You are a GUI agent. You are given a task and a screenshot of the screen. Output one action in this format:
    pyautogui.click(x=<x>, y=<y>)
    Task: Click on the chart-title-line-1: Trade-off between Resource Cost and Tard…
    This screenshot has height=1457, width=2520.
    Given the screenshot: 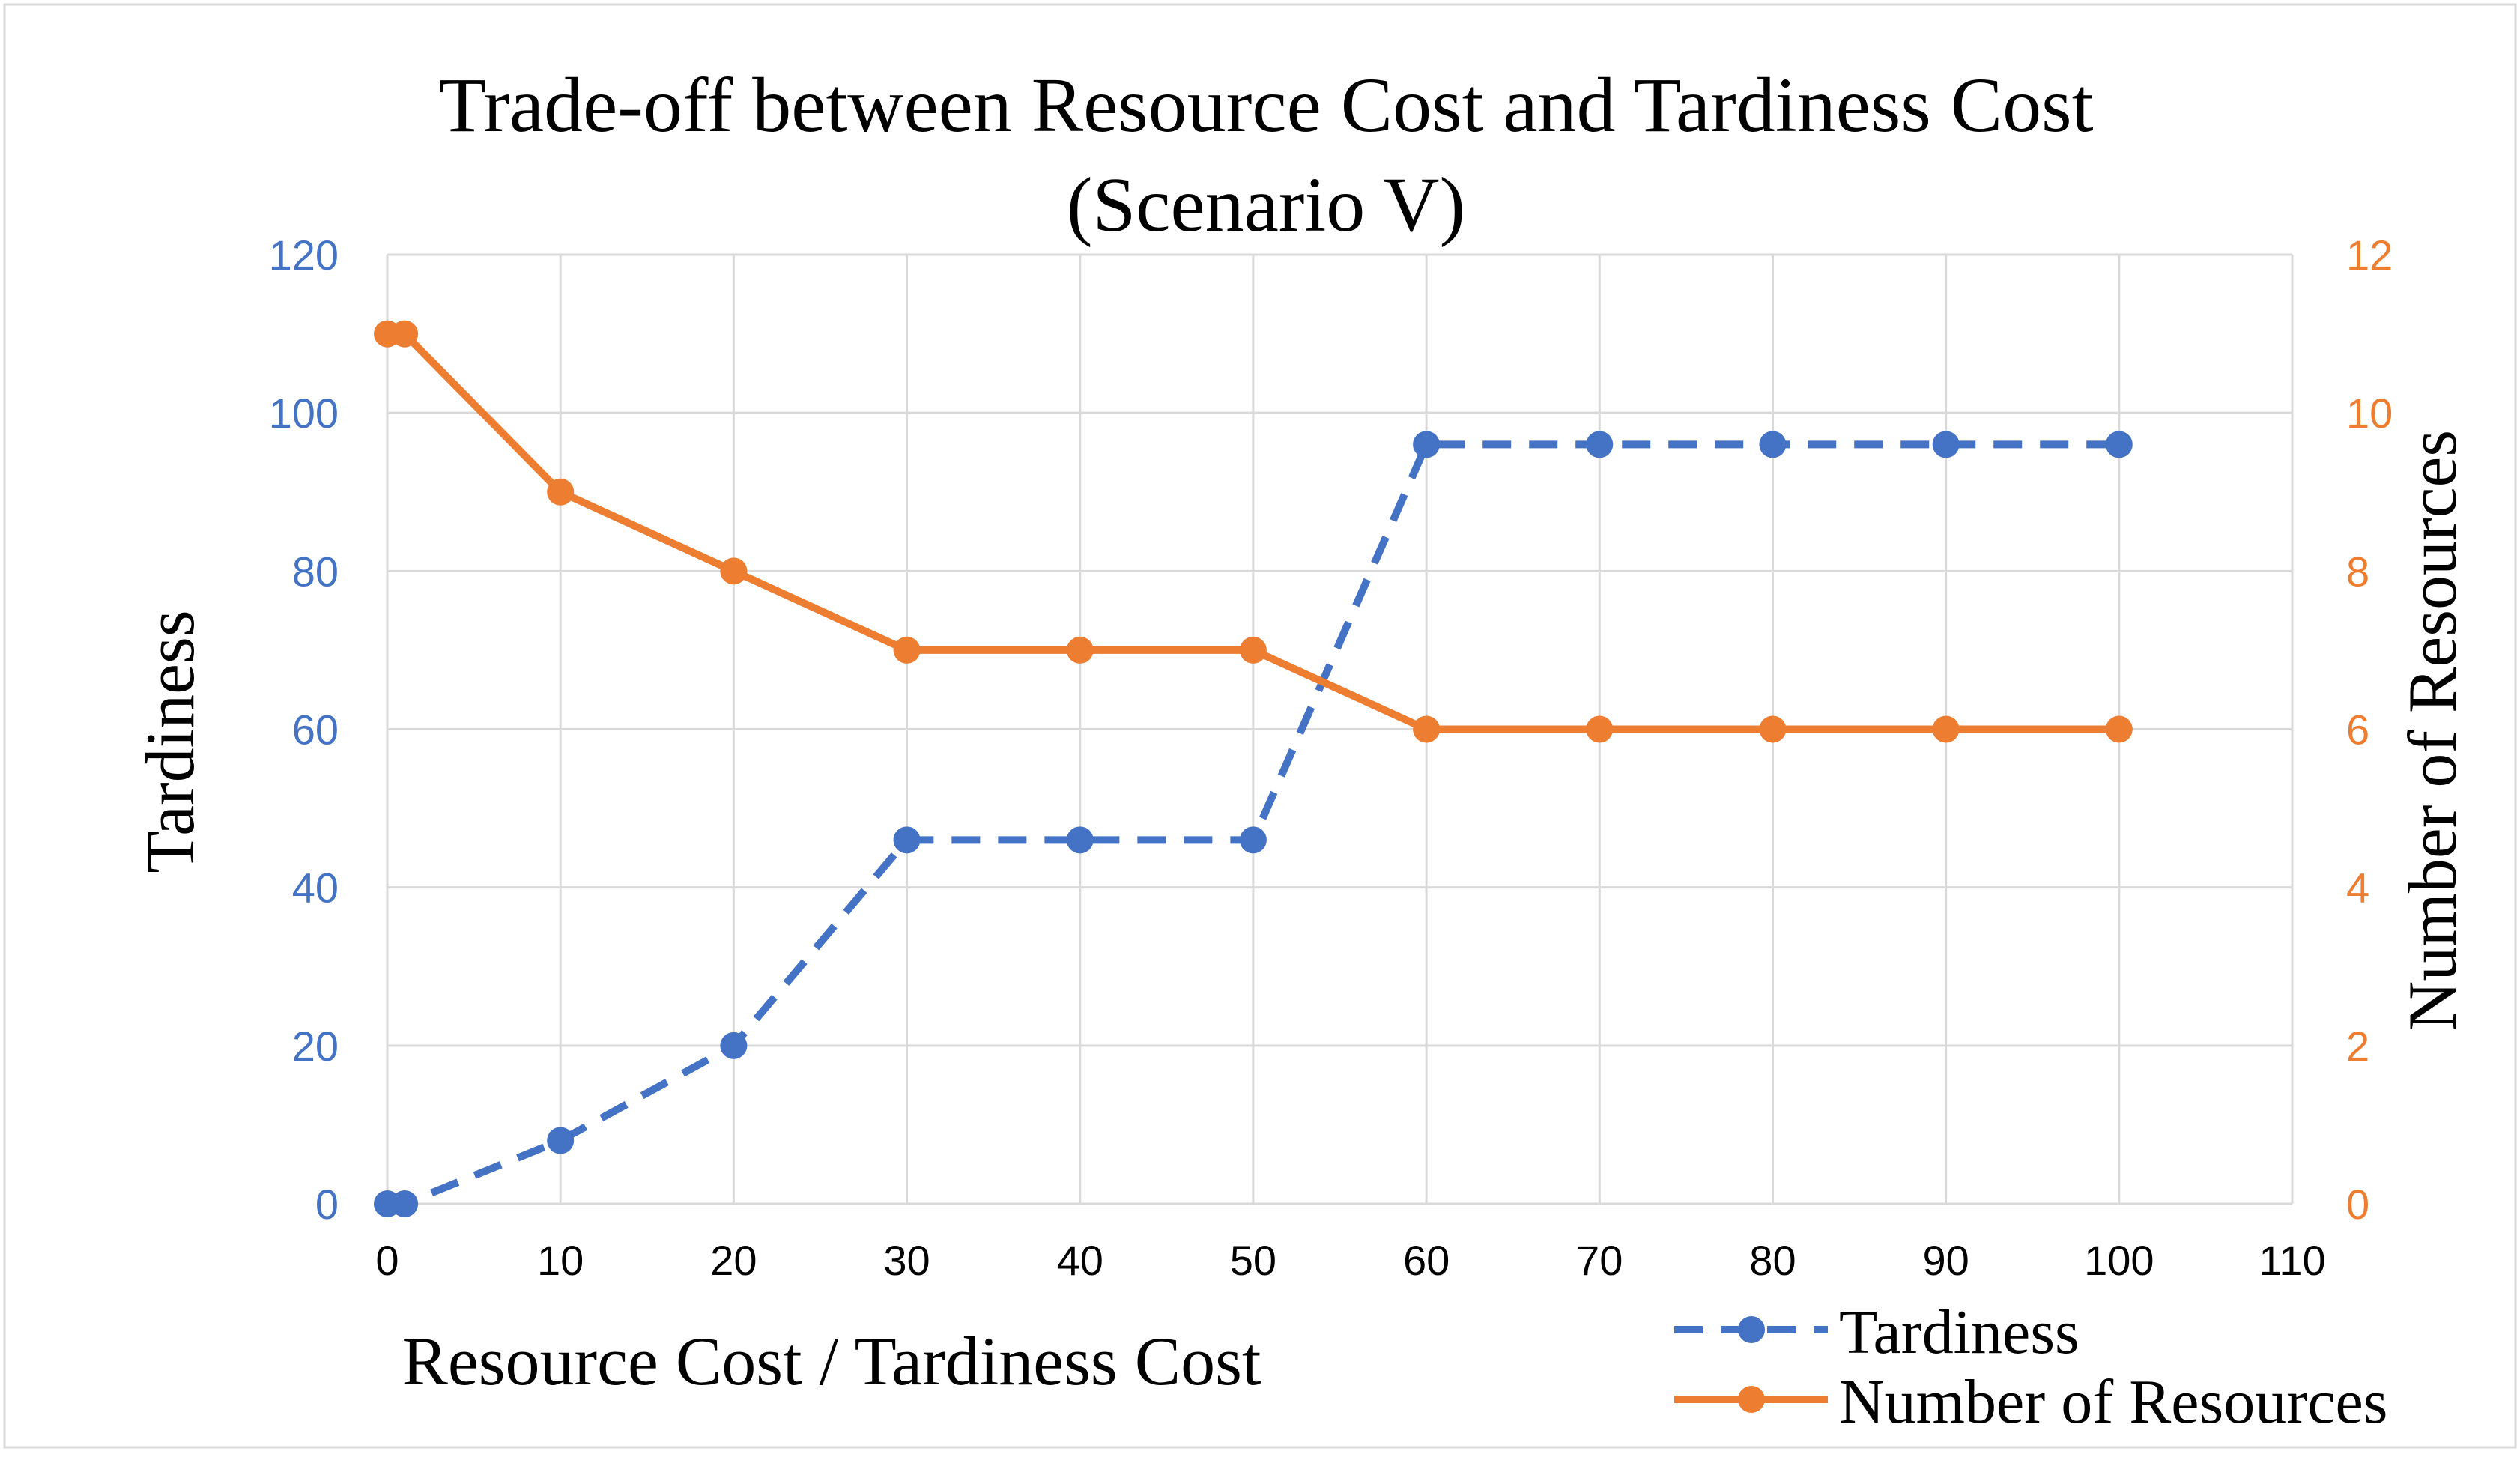 What is the action you would take?
    pyautogui.click(x=1265, y=105)
    